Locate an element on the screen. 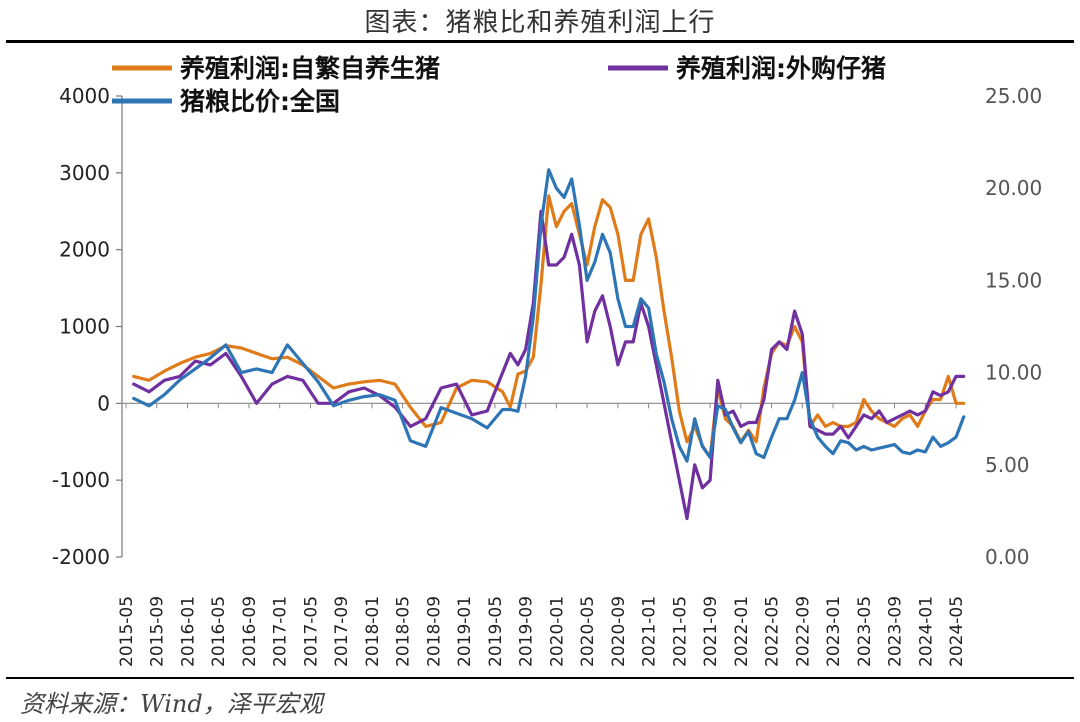 Image resolution: width=1080 pixels, height=722 pixels. x-tick-label: 2023-05 is located at coordinates (865, 631).